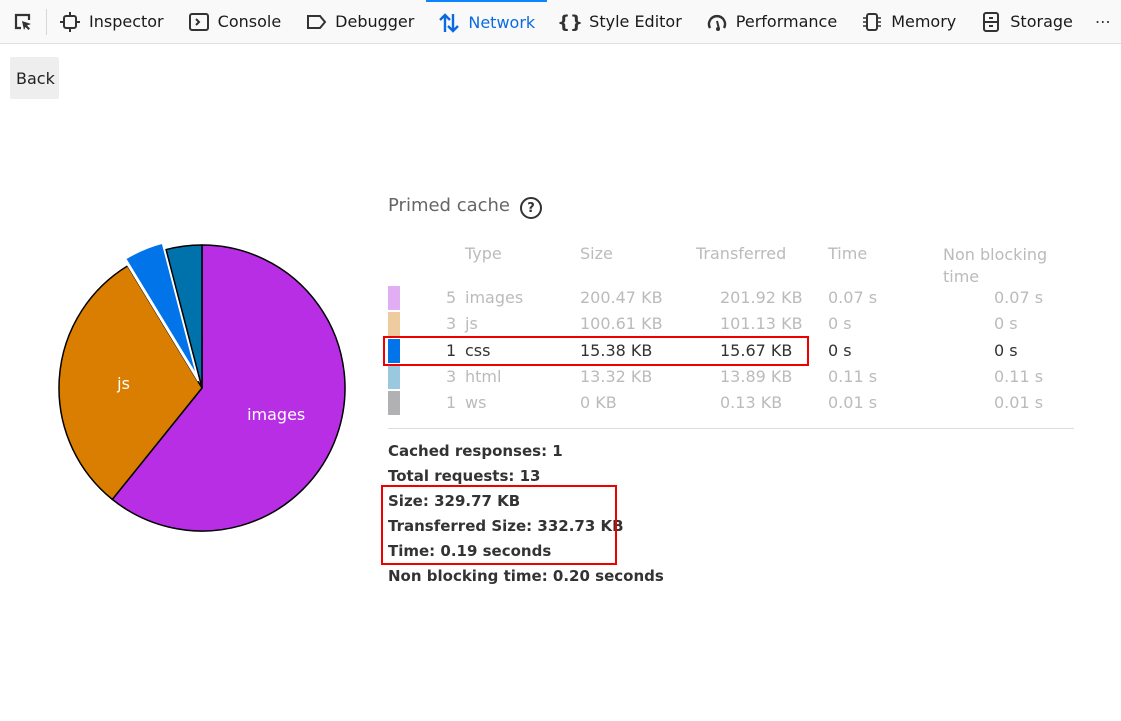  I want to click on summary-total: Total requests: 13, so click(464, 476).